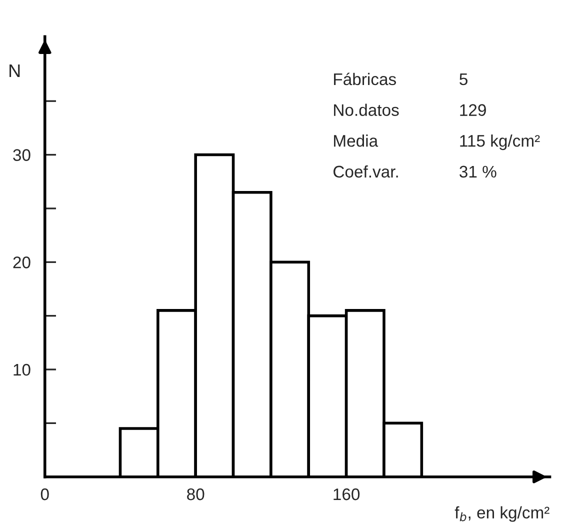 Image resolution: width=561 pixels, height=524 pixels. Describe the element at coordinates (21, 262) in the screenshot. I see `y-tick-label: 20` at that location.